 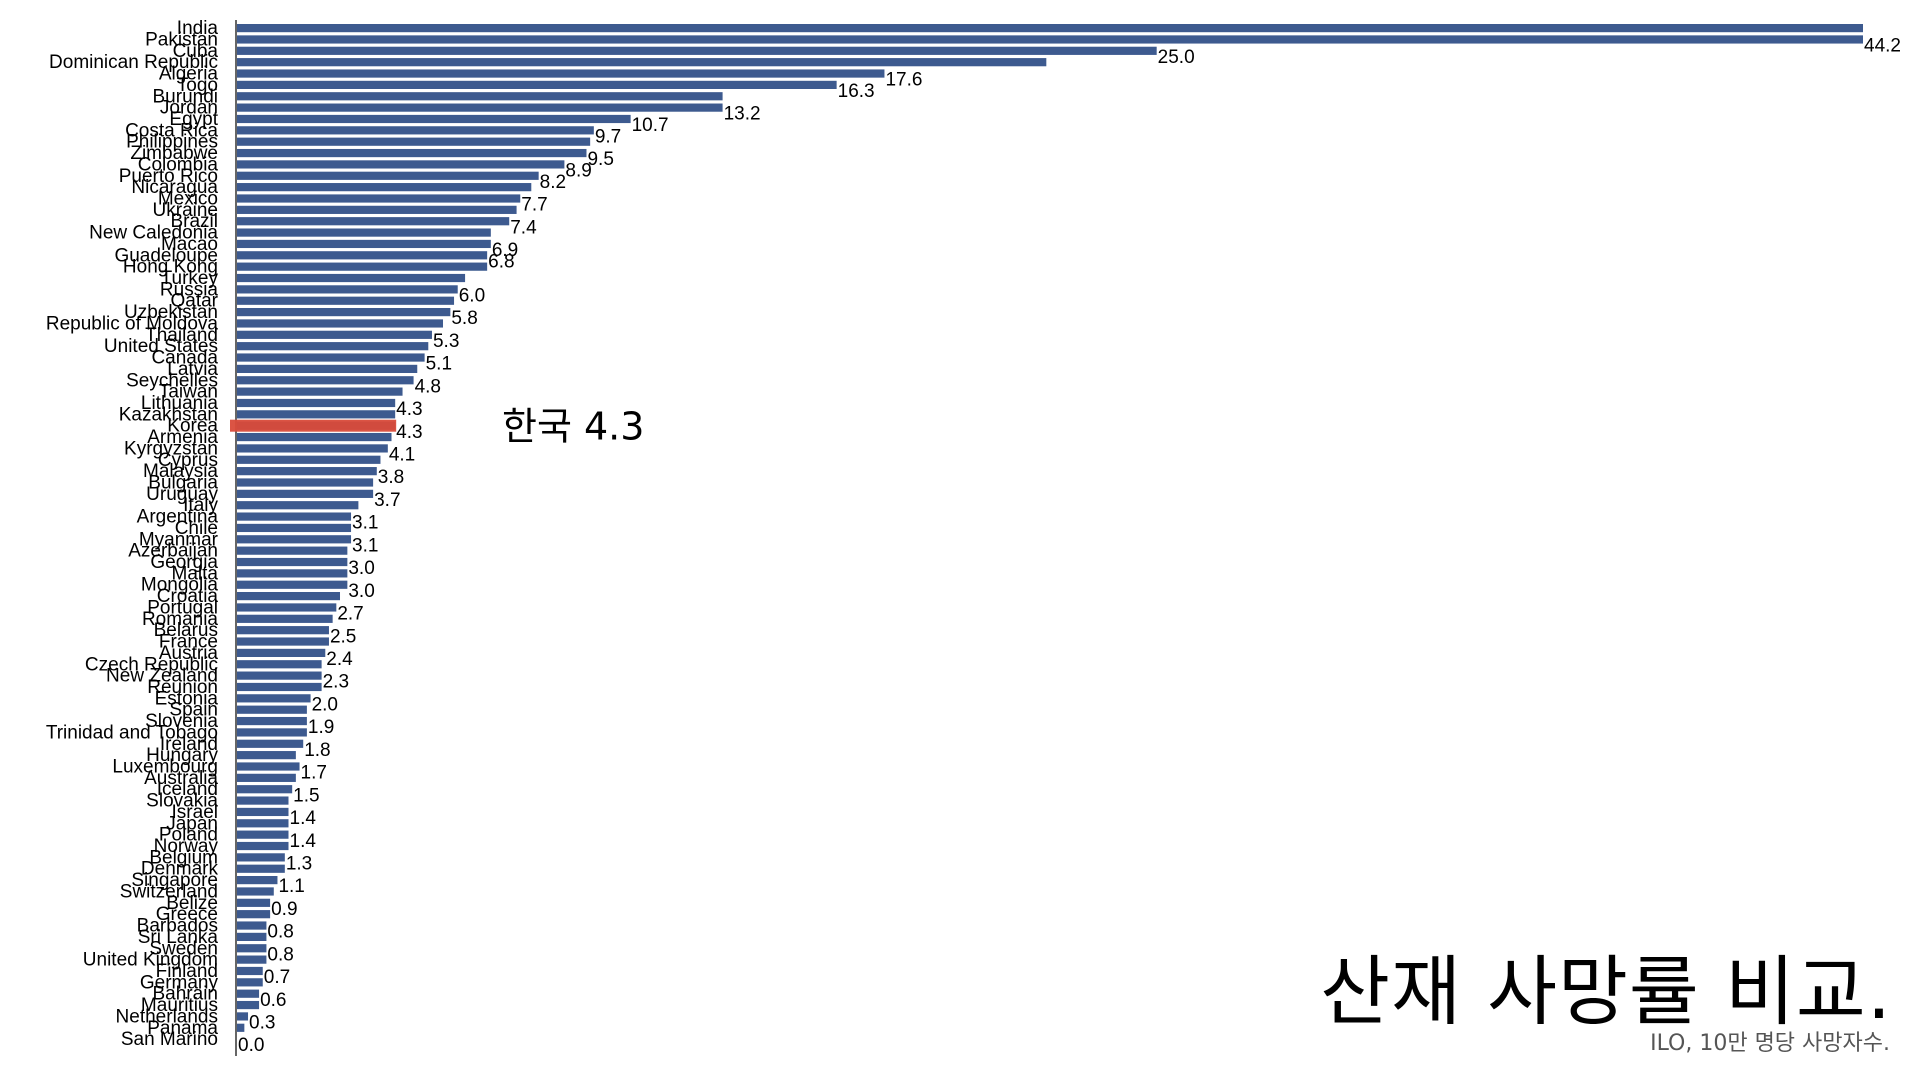 I want to click on bar-republic-of-moldova, so click(x=340, y=323).